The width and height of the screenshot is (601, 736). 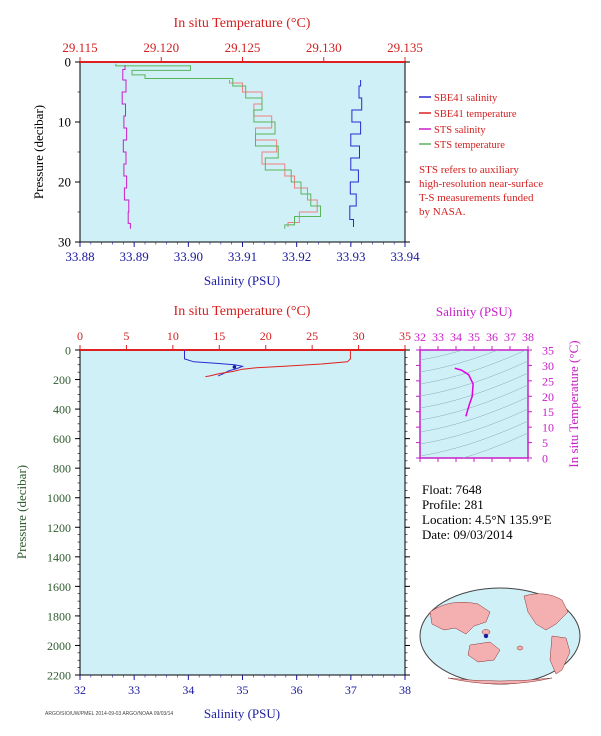 I want to click on float-id: Float: 7648, so click(x=452, y=489).